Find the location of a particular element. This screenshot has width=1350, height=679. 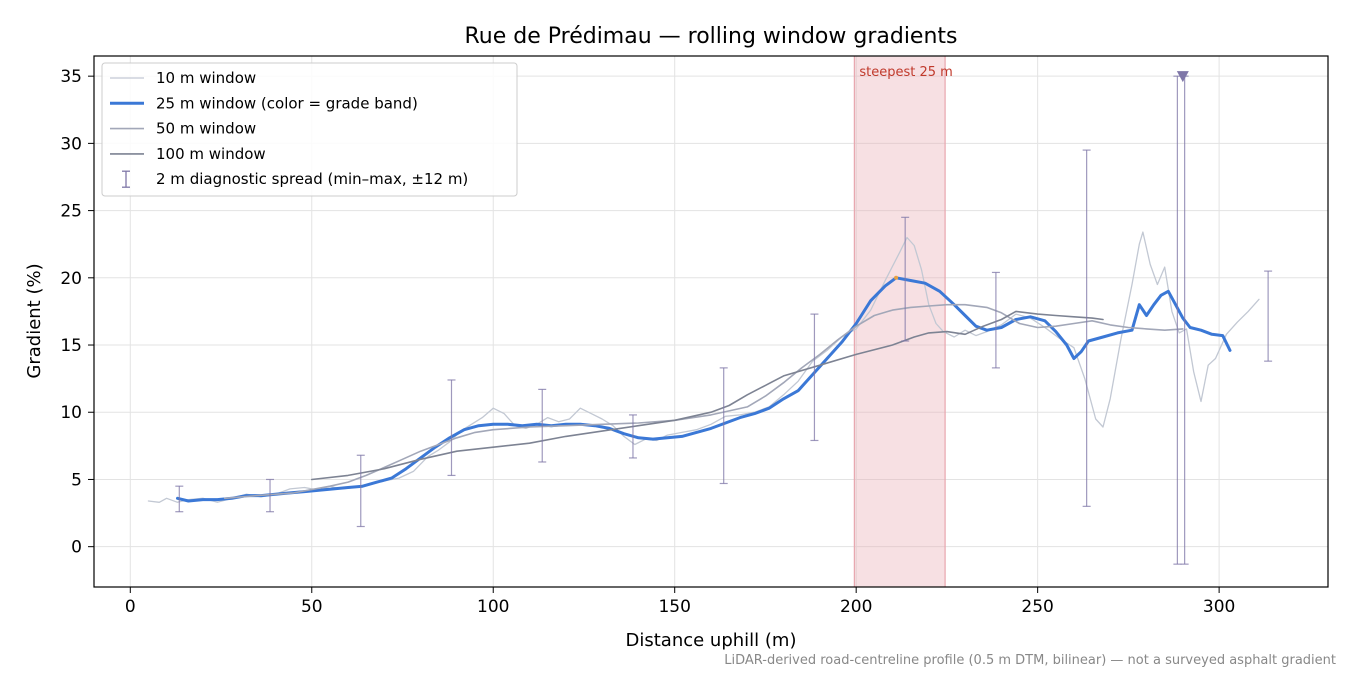

x-tick-label: 150 is located at coordinates (674, 607).